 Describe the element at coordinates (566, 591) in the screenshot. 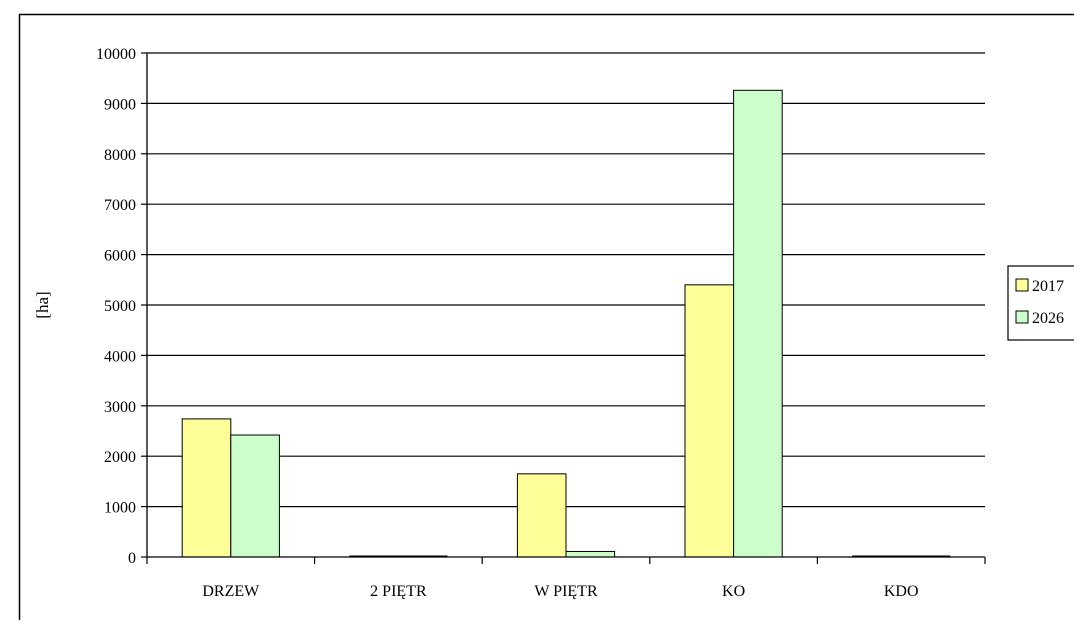

I see `x-tick-label: W PIĘTR` at that location.